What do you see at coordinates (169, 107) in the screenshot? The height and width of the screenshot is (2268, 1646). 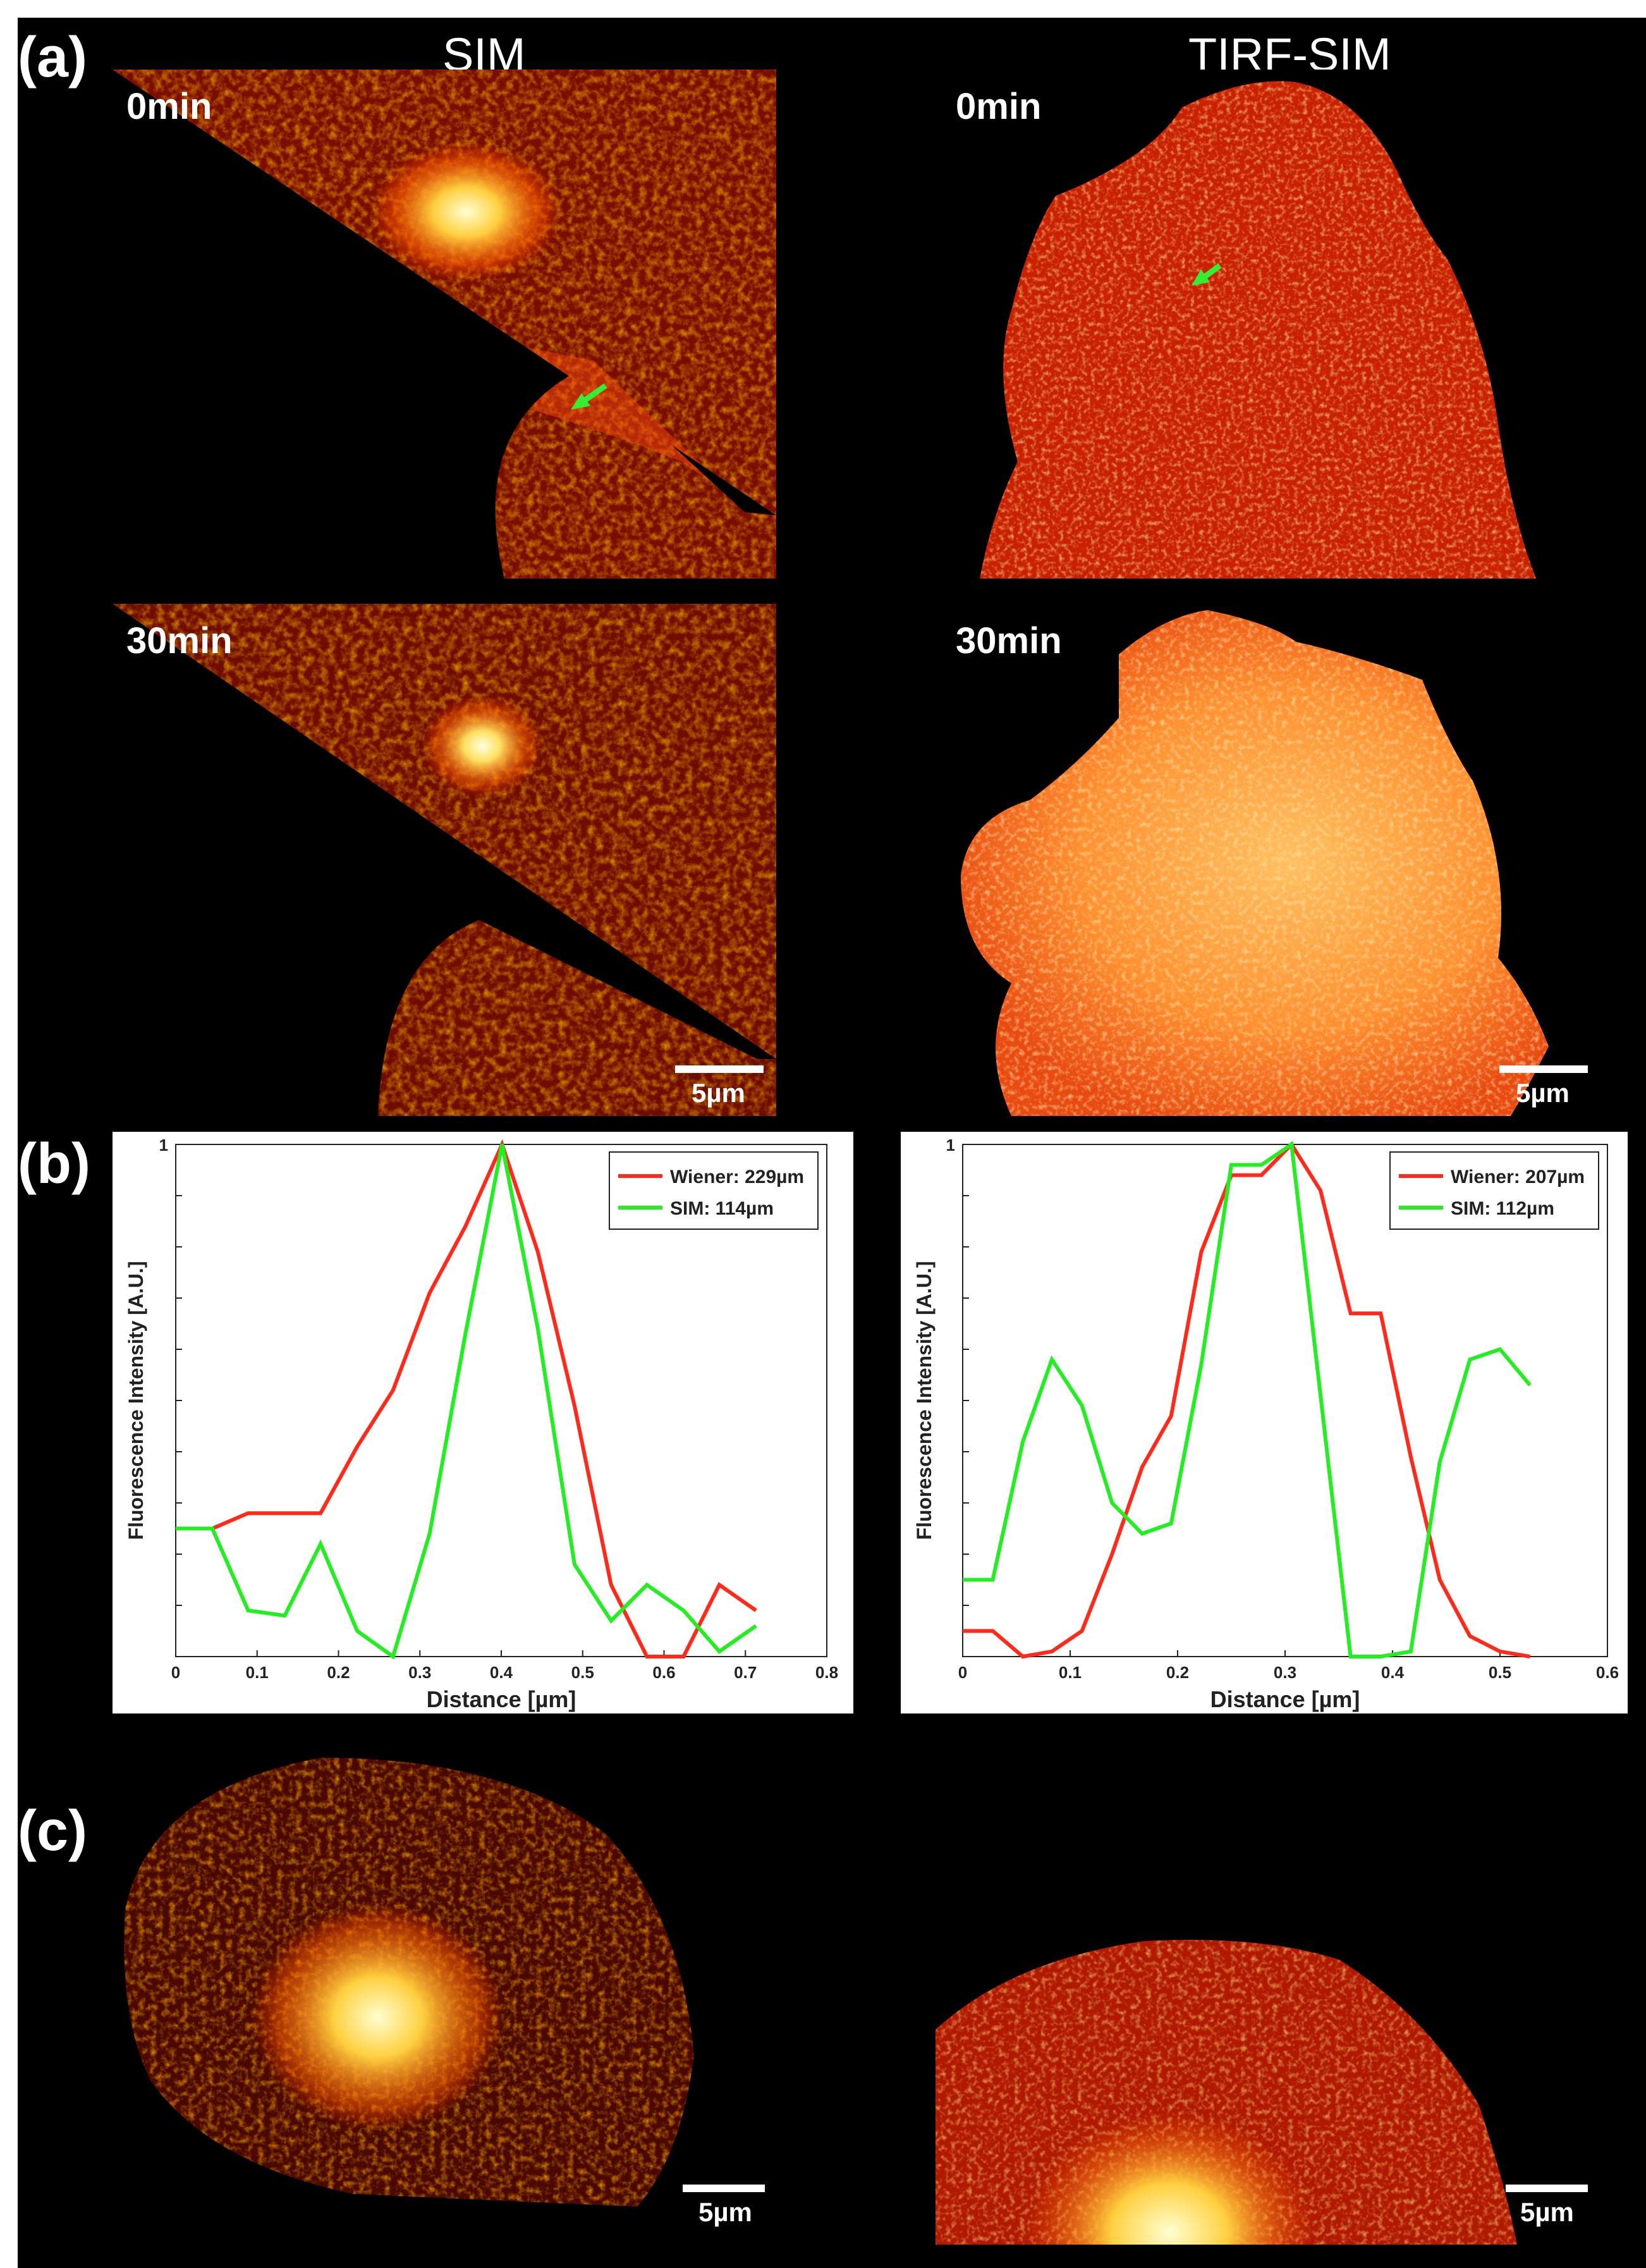 I see `time-label-sim-0min: 0min` at bounding box center [169, 107].